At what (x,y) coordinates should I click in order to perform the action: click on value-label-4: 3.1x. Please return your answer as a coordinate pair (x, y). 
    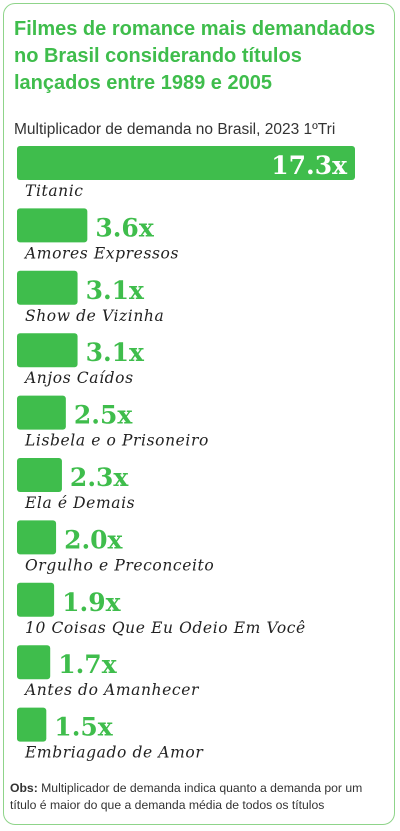
    Looking at the image, I should click on (115, 352).